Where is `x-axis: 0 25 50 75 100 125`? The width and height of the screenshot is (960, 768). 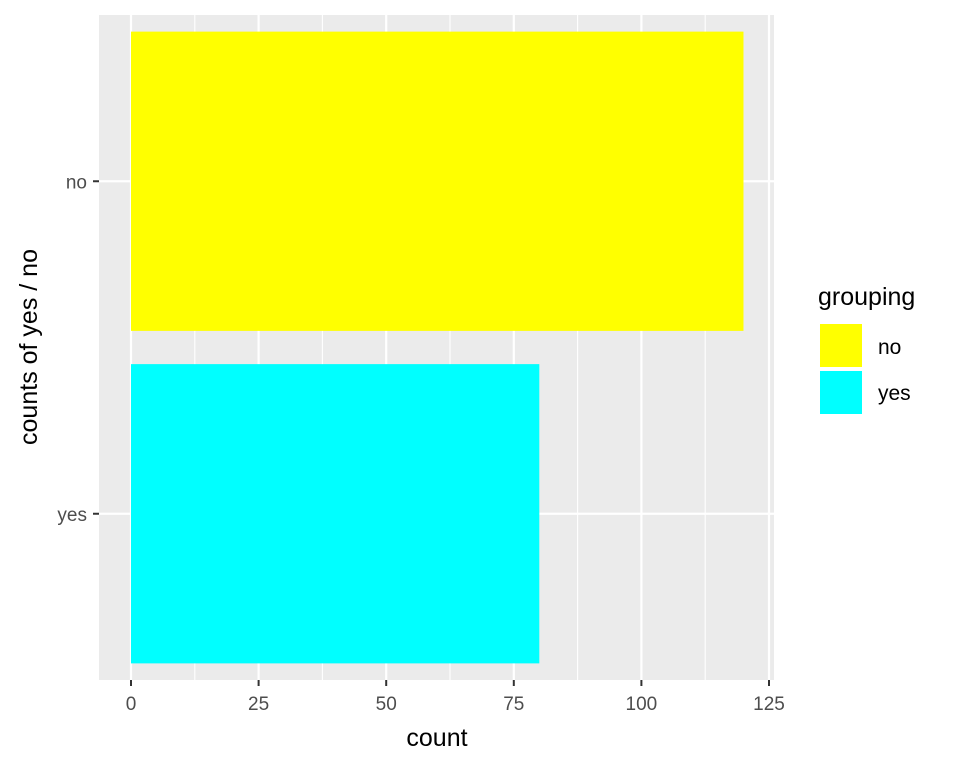
x-axis: 0 25 50 75 100 125 is located at coordinates (455, 697).